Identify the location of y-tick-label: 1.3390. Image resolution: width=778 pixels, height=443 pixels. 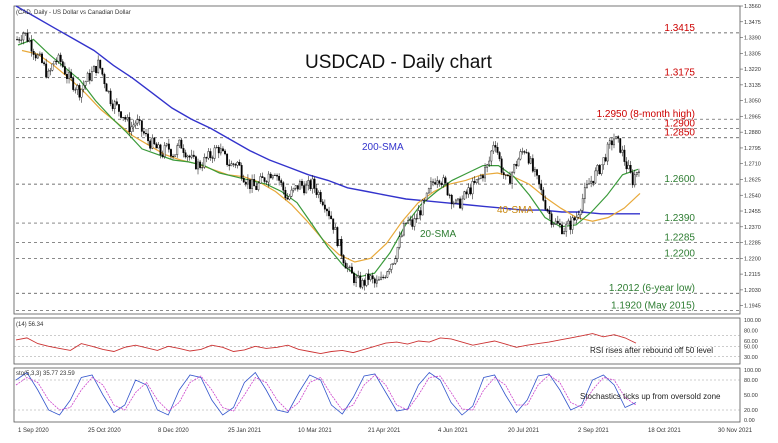
(752, 39).